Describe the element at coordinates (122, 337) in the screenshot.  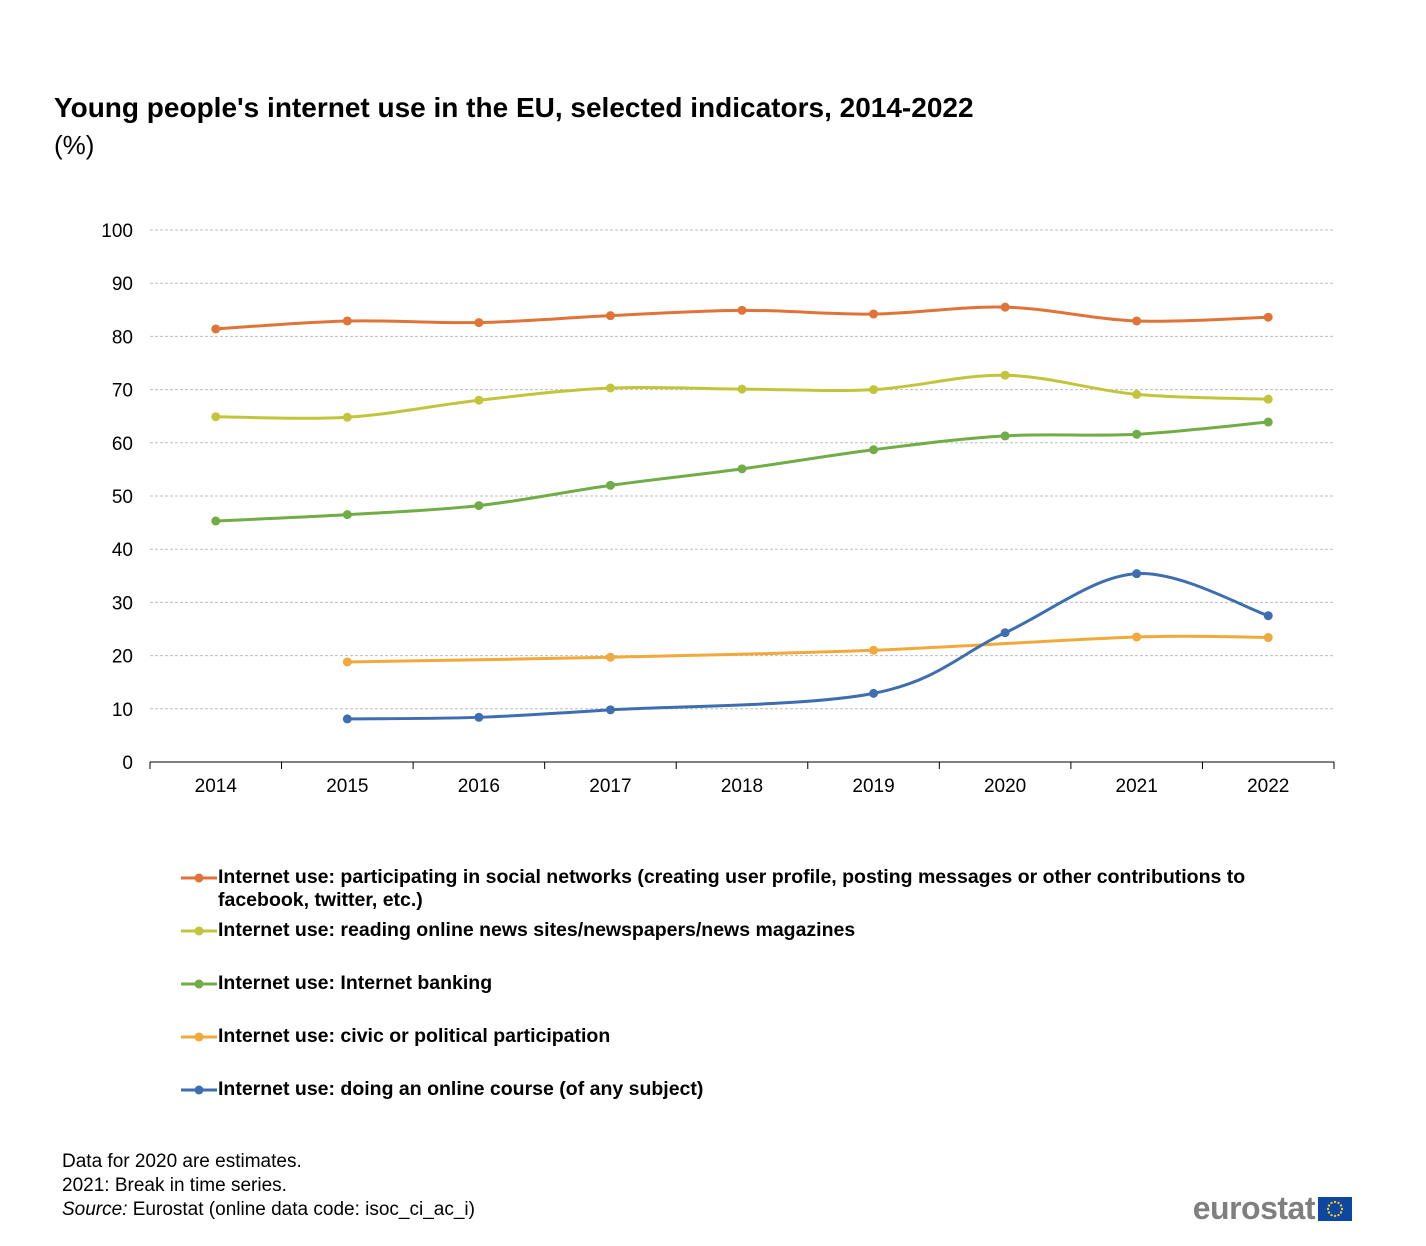
I see `y-tick-label: 80` at that location.